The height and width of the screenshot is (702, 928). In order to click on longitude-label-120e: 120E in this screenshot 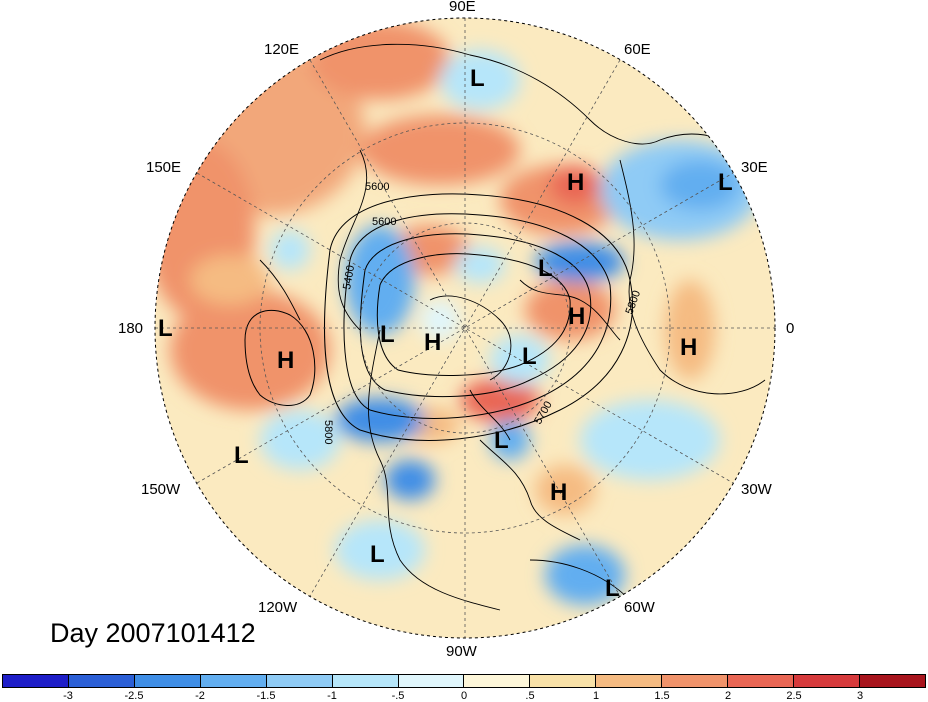, I will do `click(282, 49)`.